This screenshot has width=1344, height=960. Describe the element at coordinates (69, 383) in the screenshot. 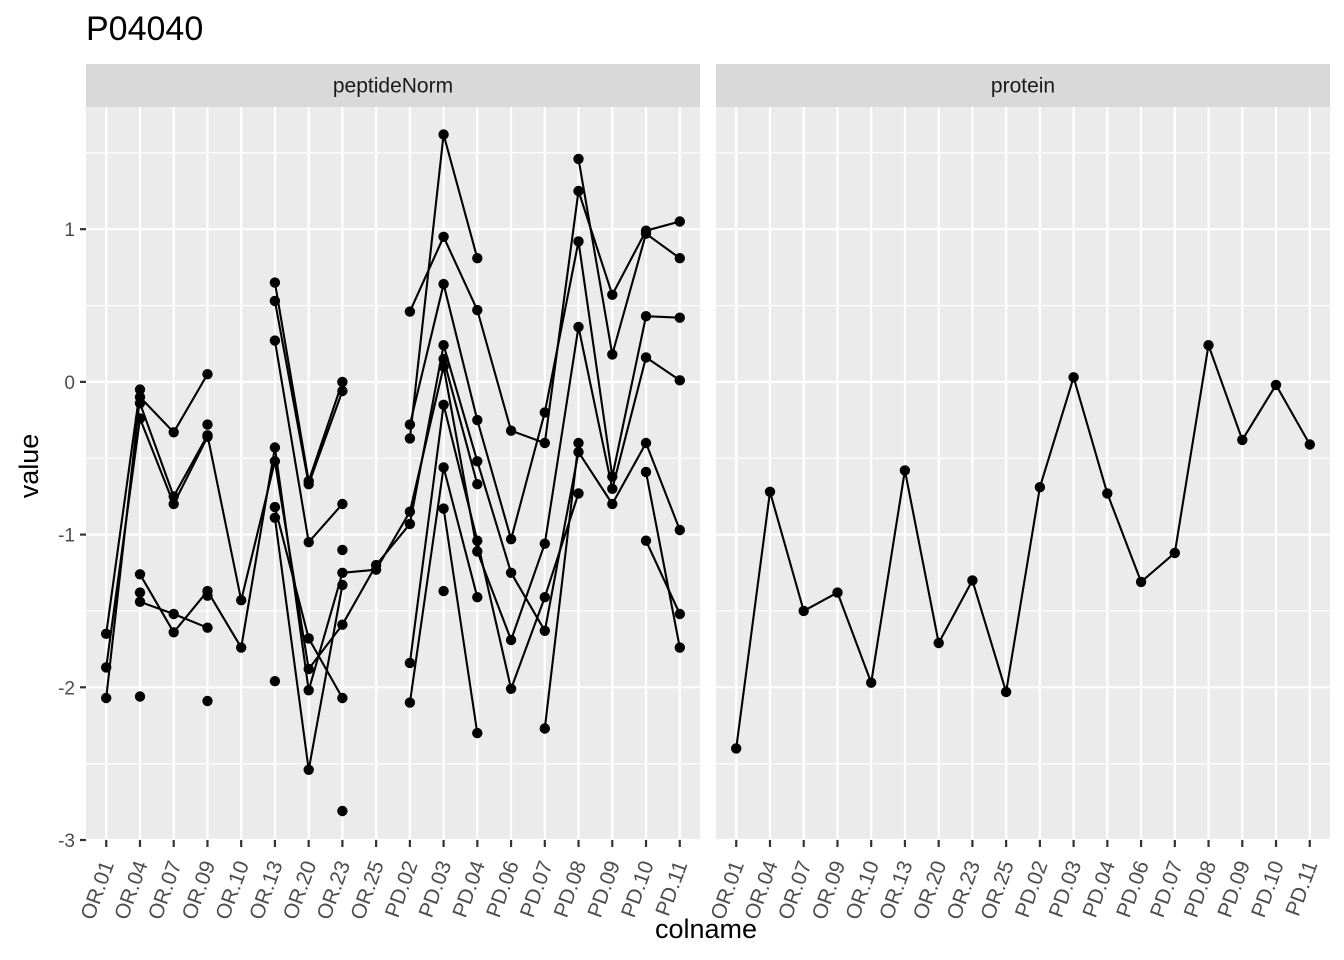

I see `y-tick-label: 0` at that location.